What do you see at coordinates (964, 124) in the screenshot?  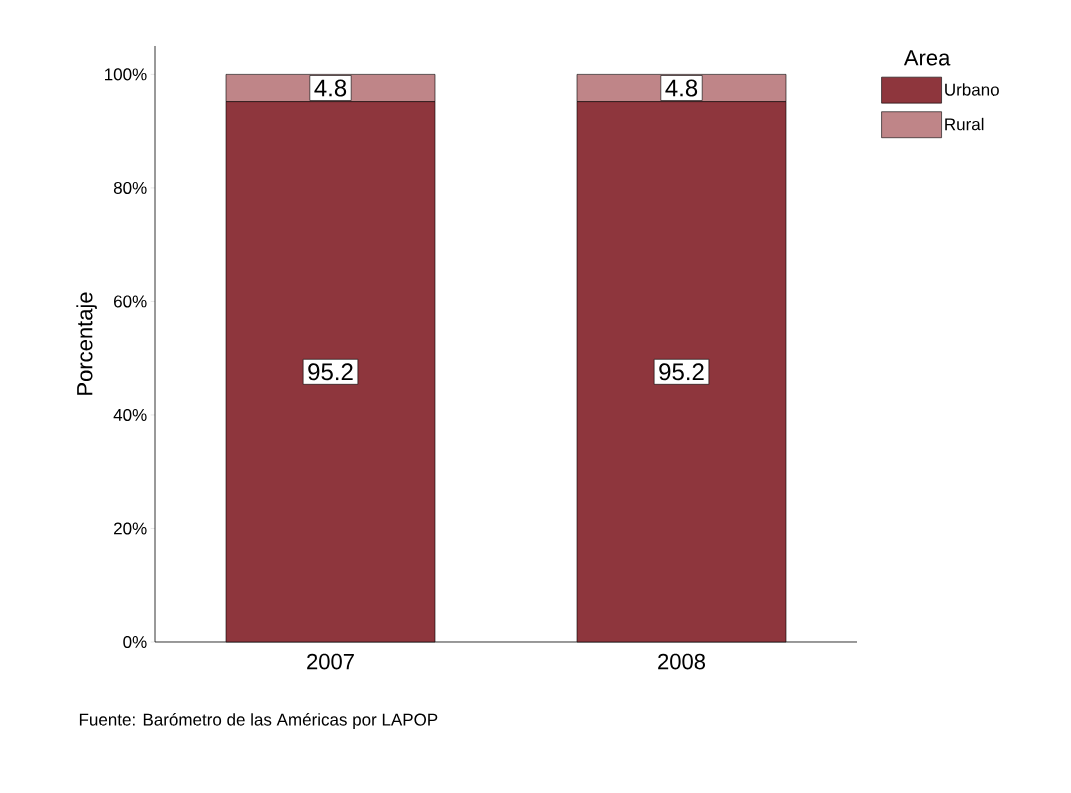 I see `legend-label: Rural` at bounding box center [964, 124].